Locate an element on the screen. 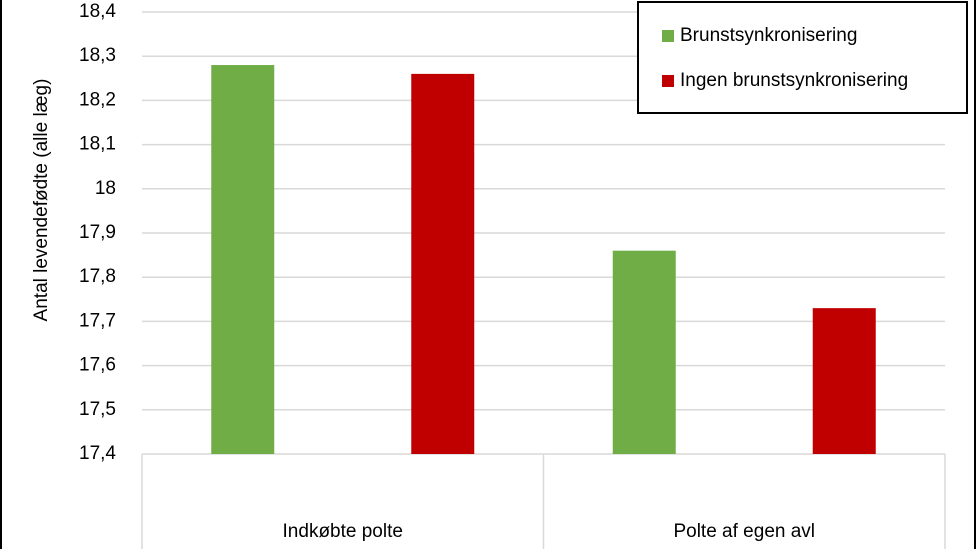  y-tick-label: 17,6 is located at coordinates (97, 365).